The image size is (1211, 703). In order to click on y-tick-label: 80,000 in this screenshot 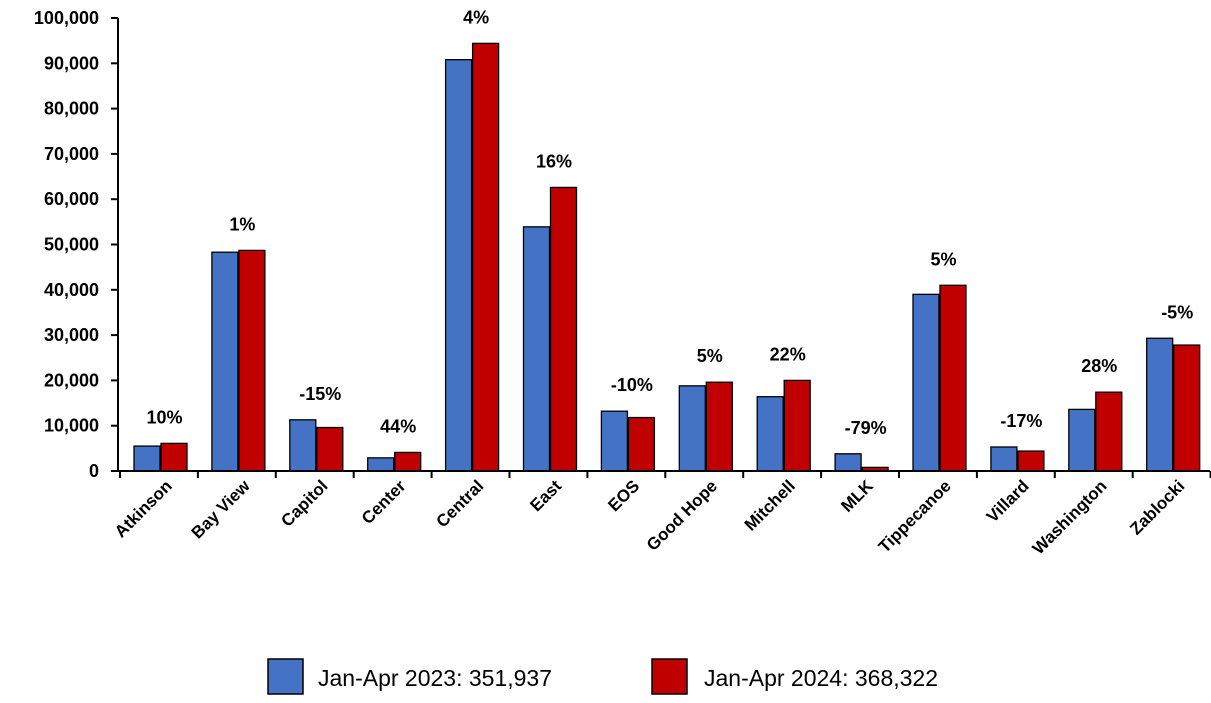, I will do `click(71, 109)`.